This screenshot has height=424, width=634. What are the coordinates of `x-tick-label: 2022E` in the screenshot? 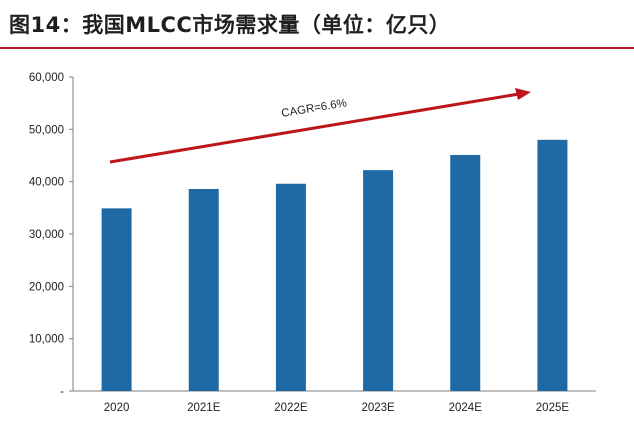 It's located at (291, 408).